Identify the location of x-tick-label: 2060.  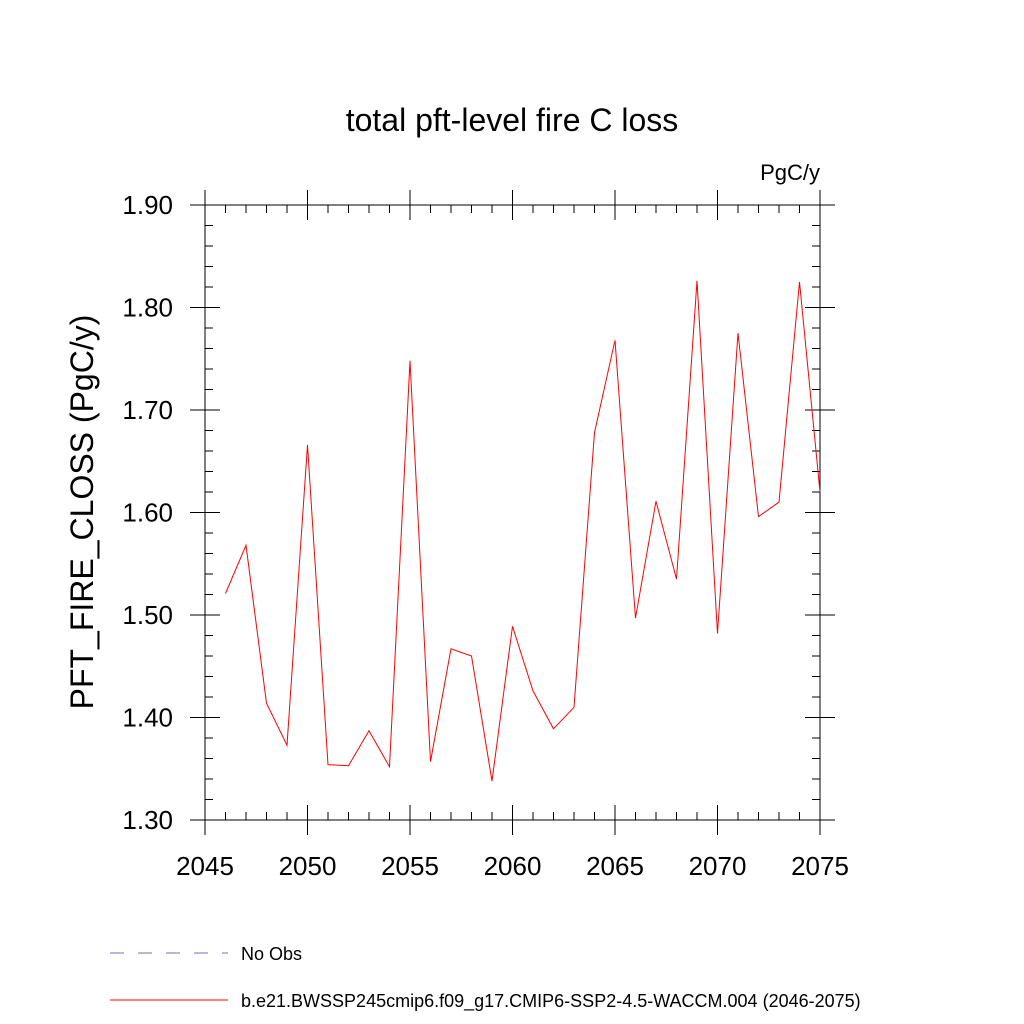
(513, 866).